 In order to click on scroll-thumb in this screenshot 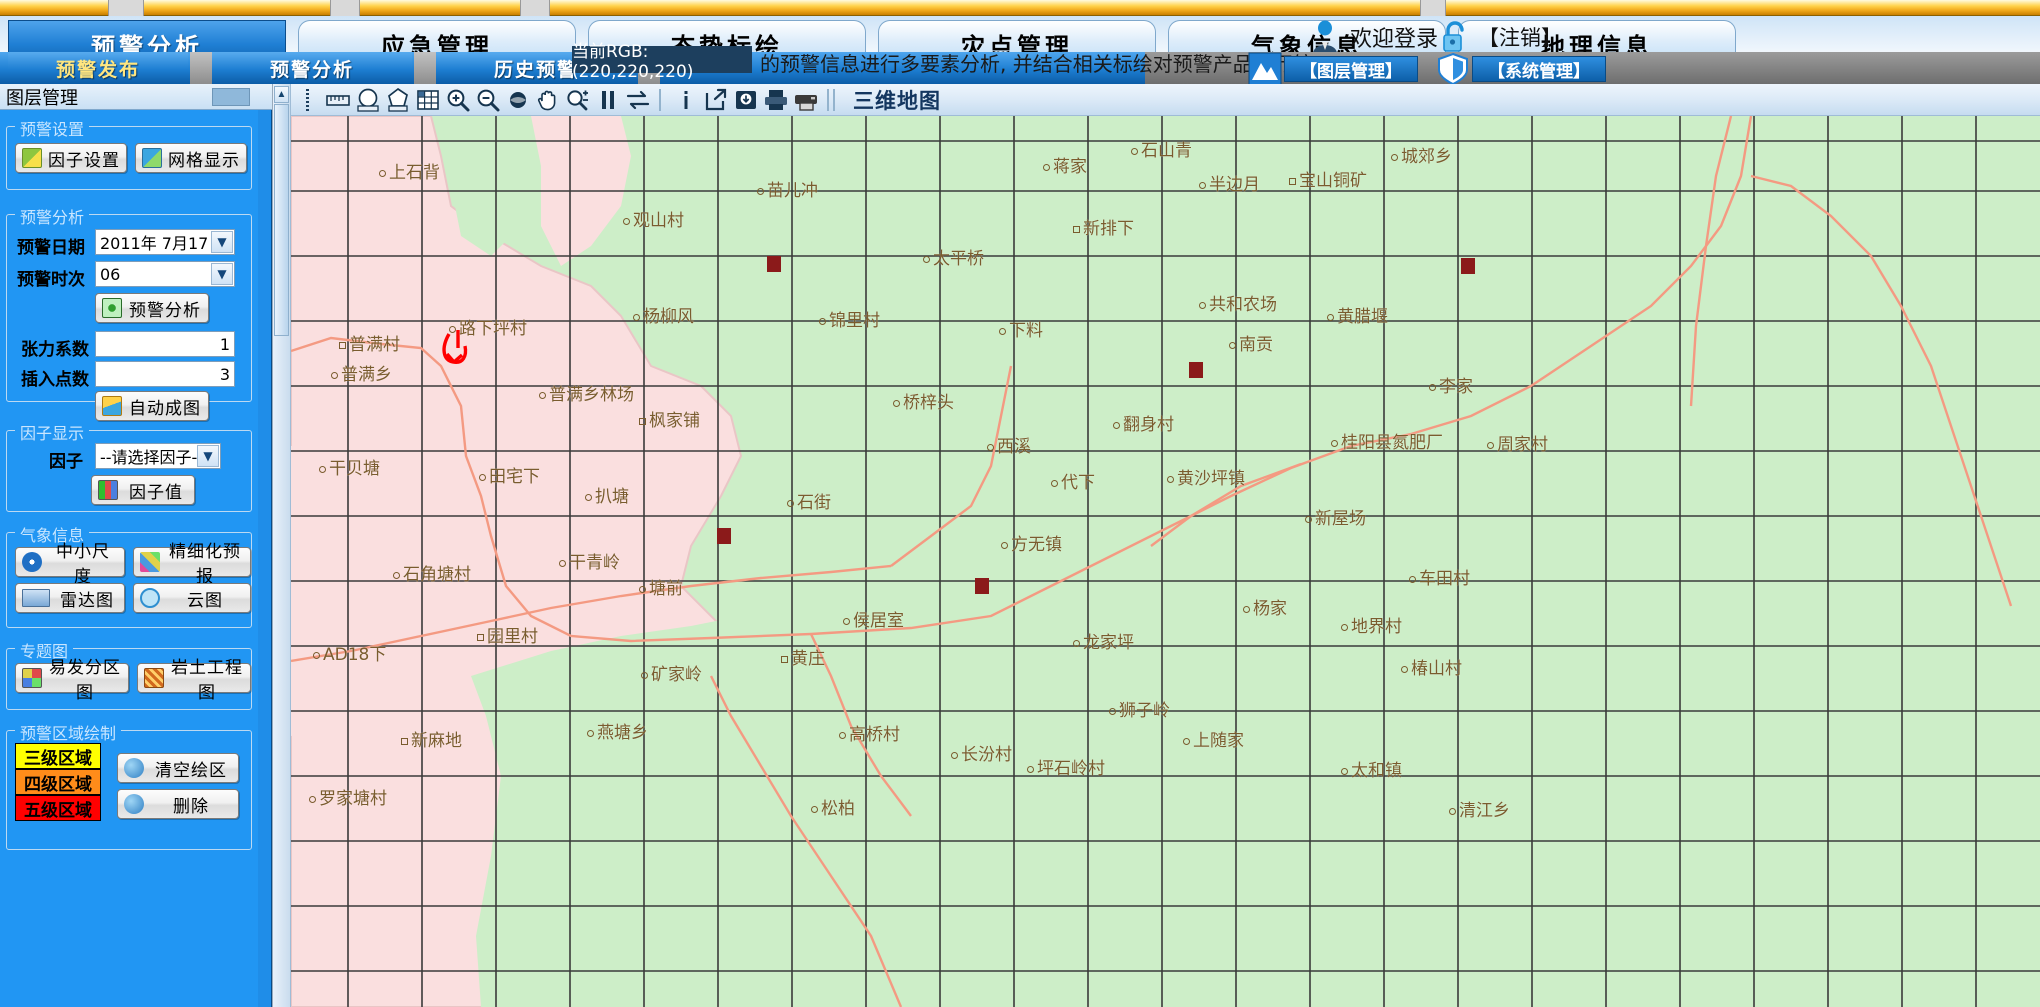, I will do `click(281, 220)`.